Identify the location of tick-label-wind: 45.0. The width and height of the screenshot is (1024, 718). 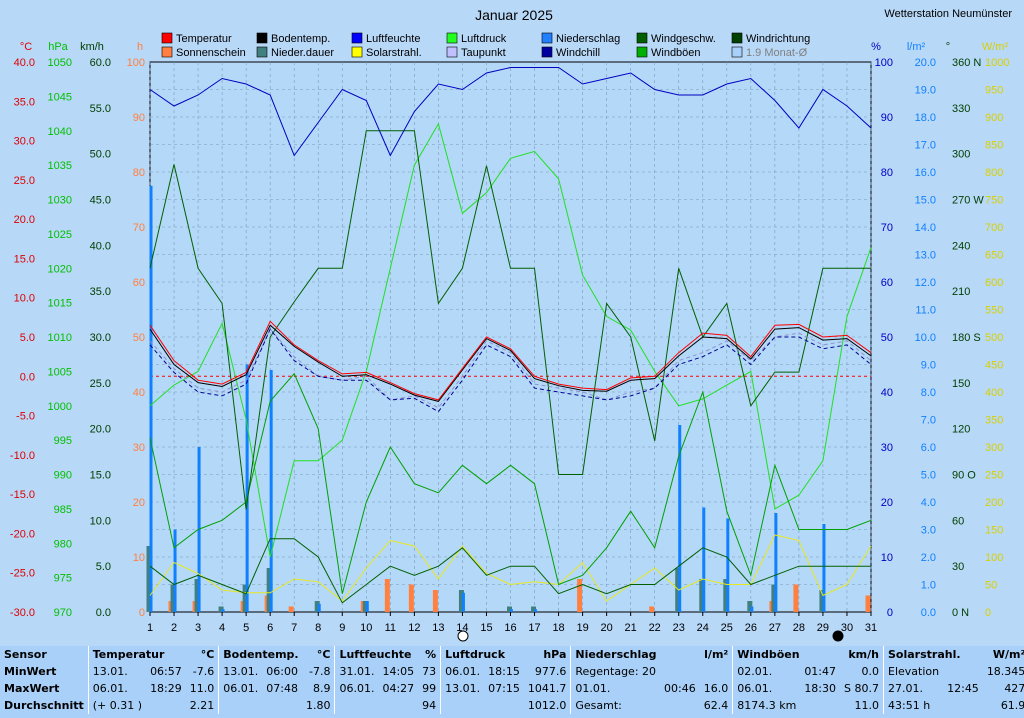
(100, 201).